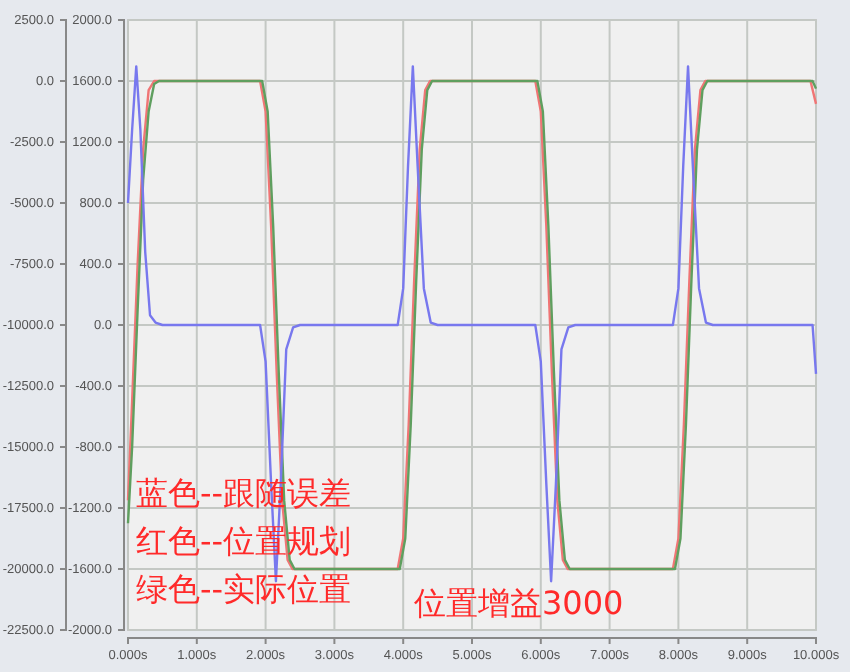  Describe the element at coordinates (519, 603) in the screenshot. I see `annotation: 位置增益3000` at that location.